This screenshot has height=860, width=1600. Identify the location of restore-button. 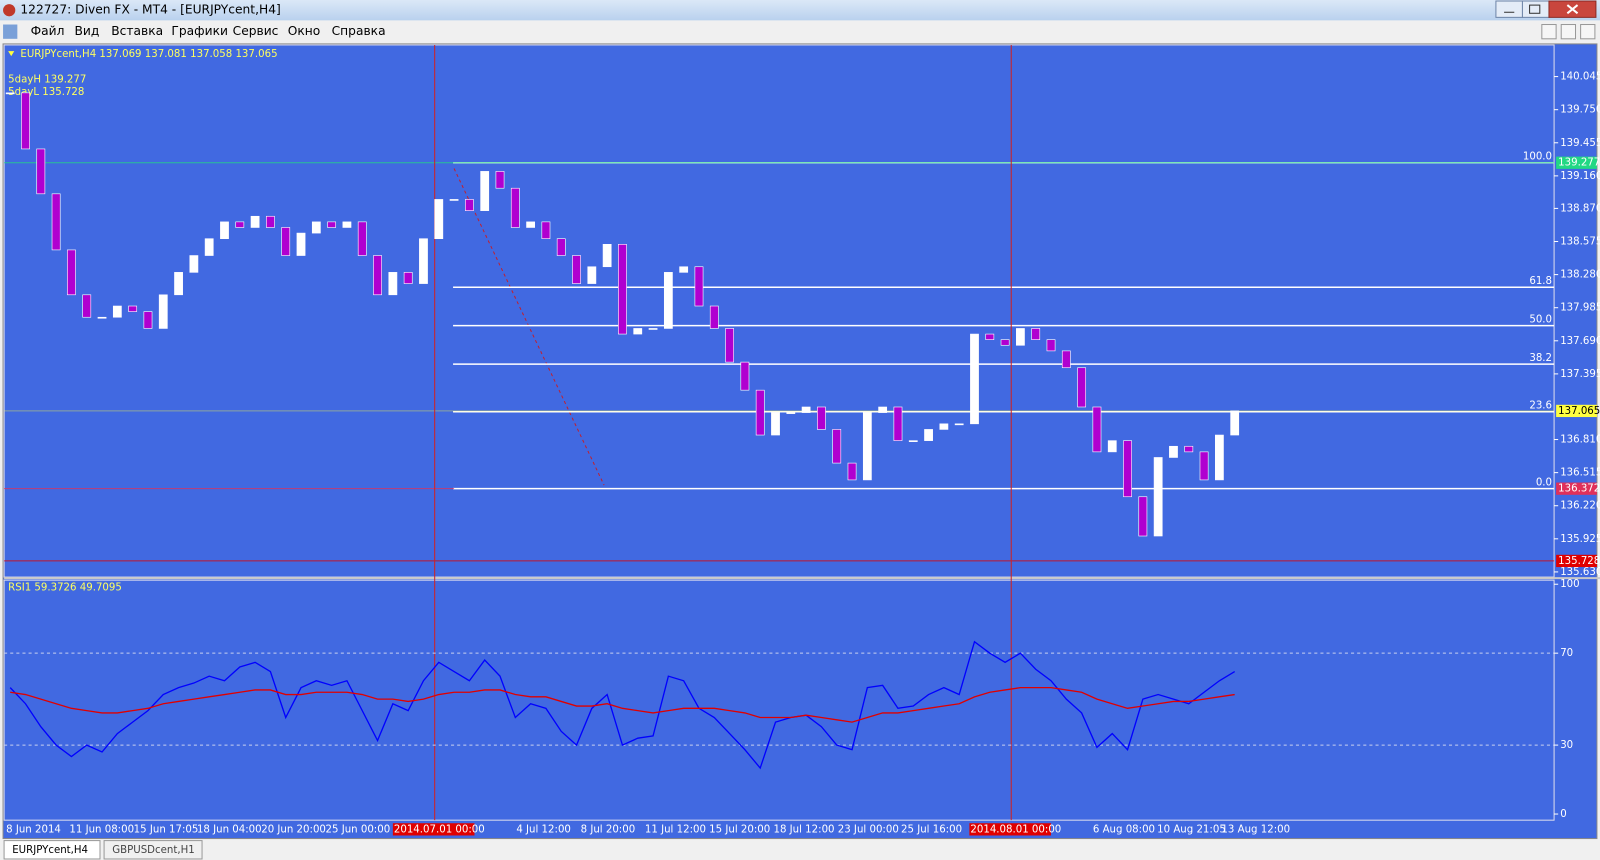
(1535, 9).